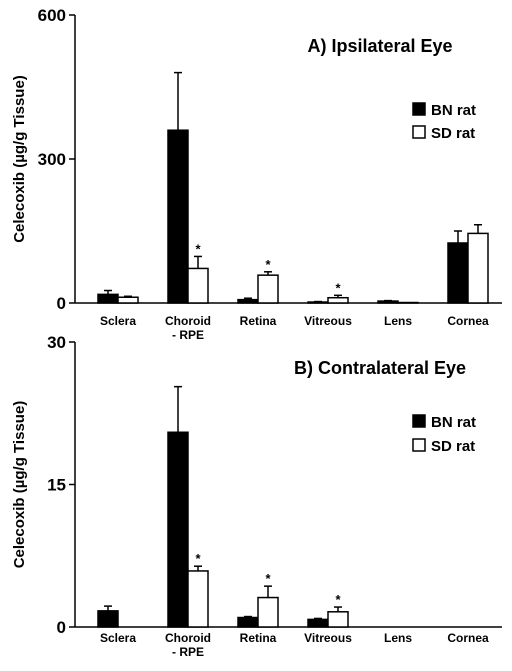  I want to click on y-tick-label: 15, so click(56, 485).